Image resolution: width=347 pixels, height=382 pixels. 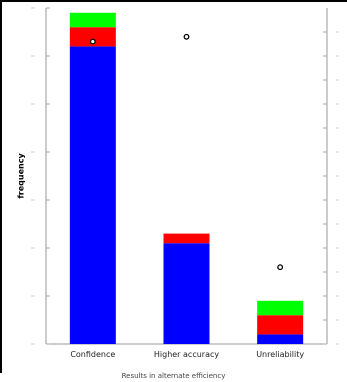 I want to click on x-tick-label: Higher accuracy, so click(x=187, y=354).